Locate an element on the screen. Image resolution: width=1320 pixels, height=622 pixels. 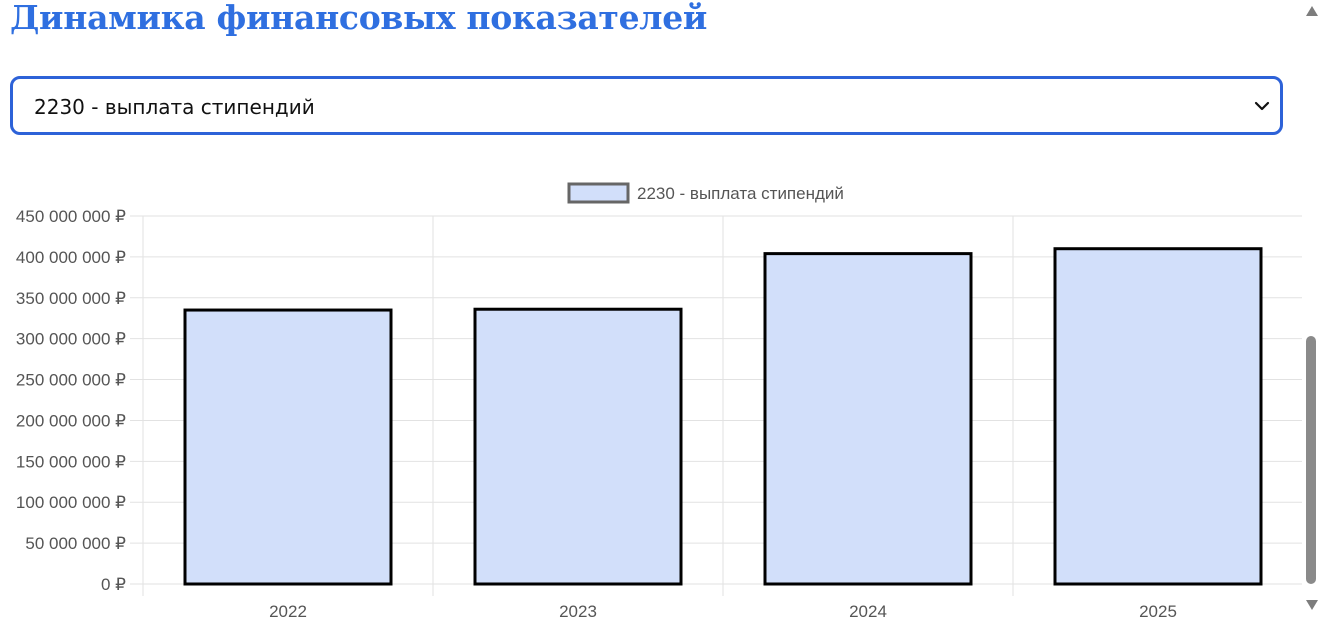
y-tick-label: 150 000 000 ₽ is located at coordinates (71, 461).